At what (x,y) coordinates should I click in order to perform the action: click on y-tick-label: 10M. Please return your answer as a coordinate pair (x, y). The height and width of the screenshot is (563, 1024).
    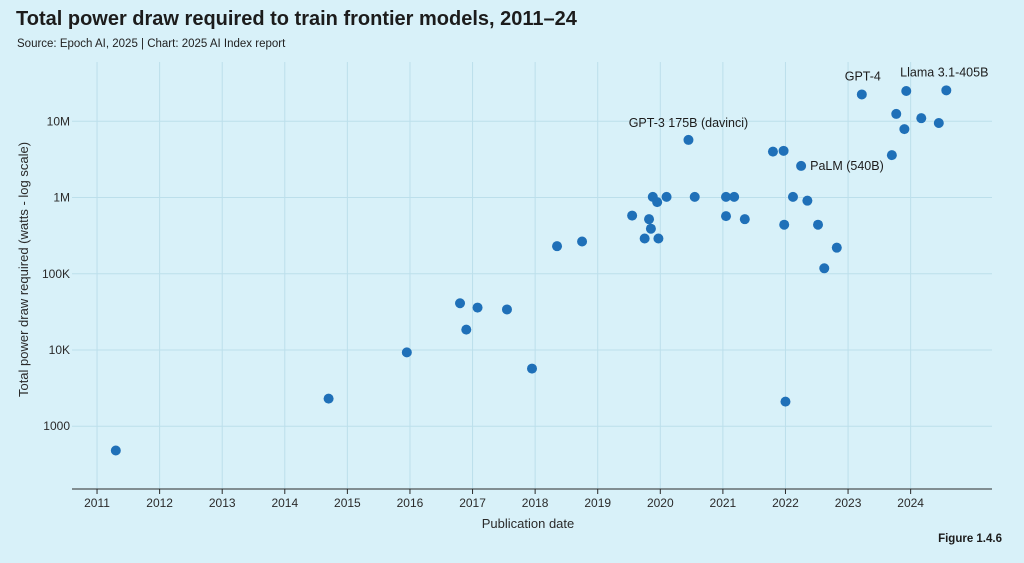
    Looking at the image, I should click on (58, 121).